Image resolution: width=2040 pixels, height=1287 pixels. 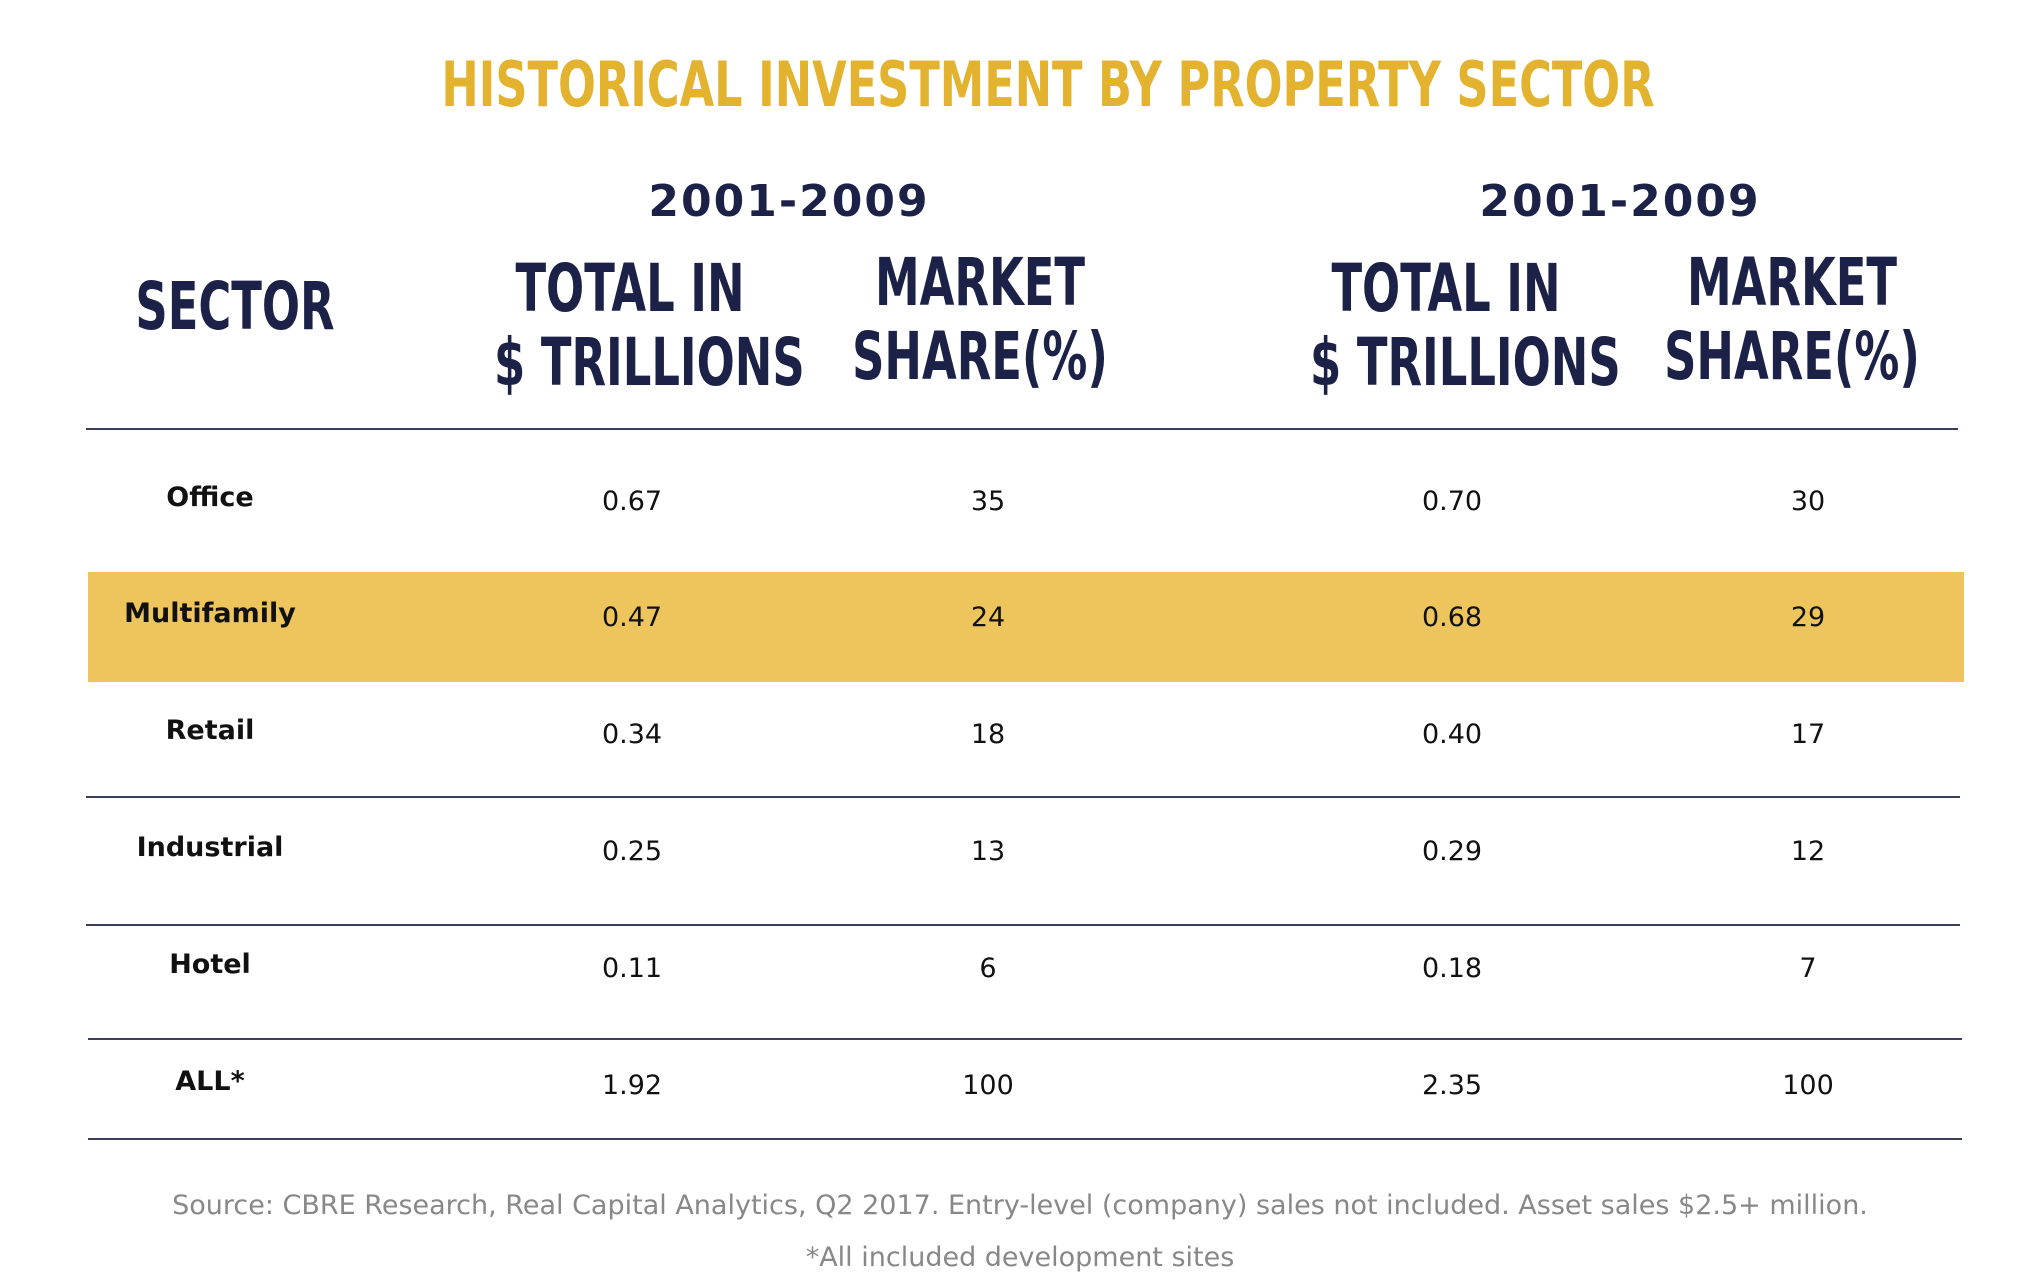 I want to click on cell-total2-office: 0.70, so click(x=1452, y=501).